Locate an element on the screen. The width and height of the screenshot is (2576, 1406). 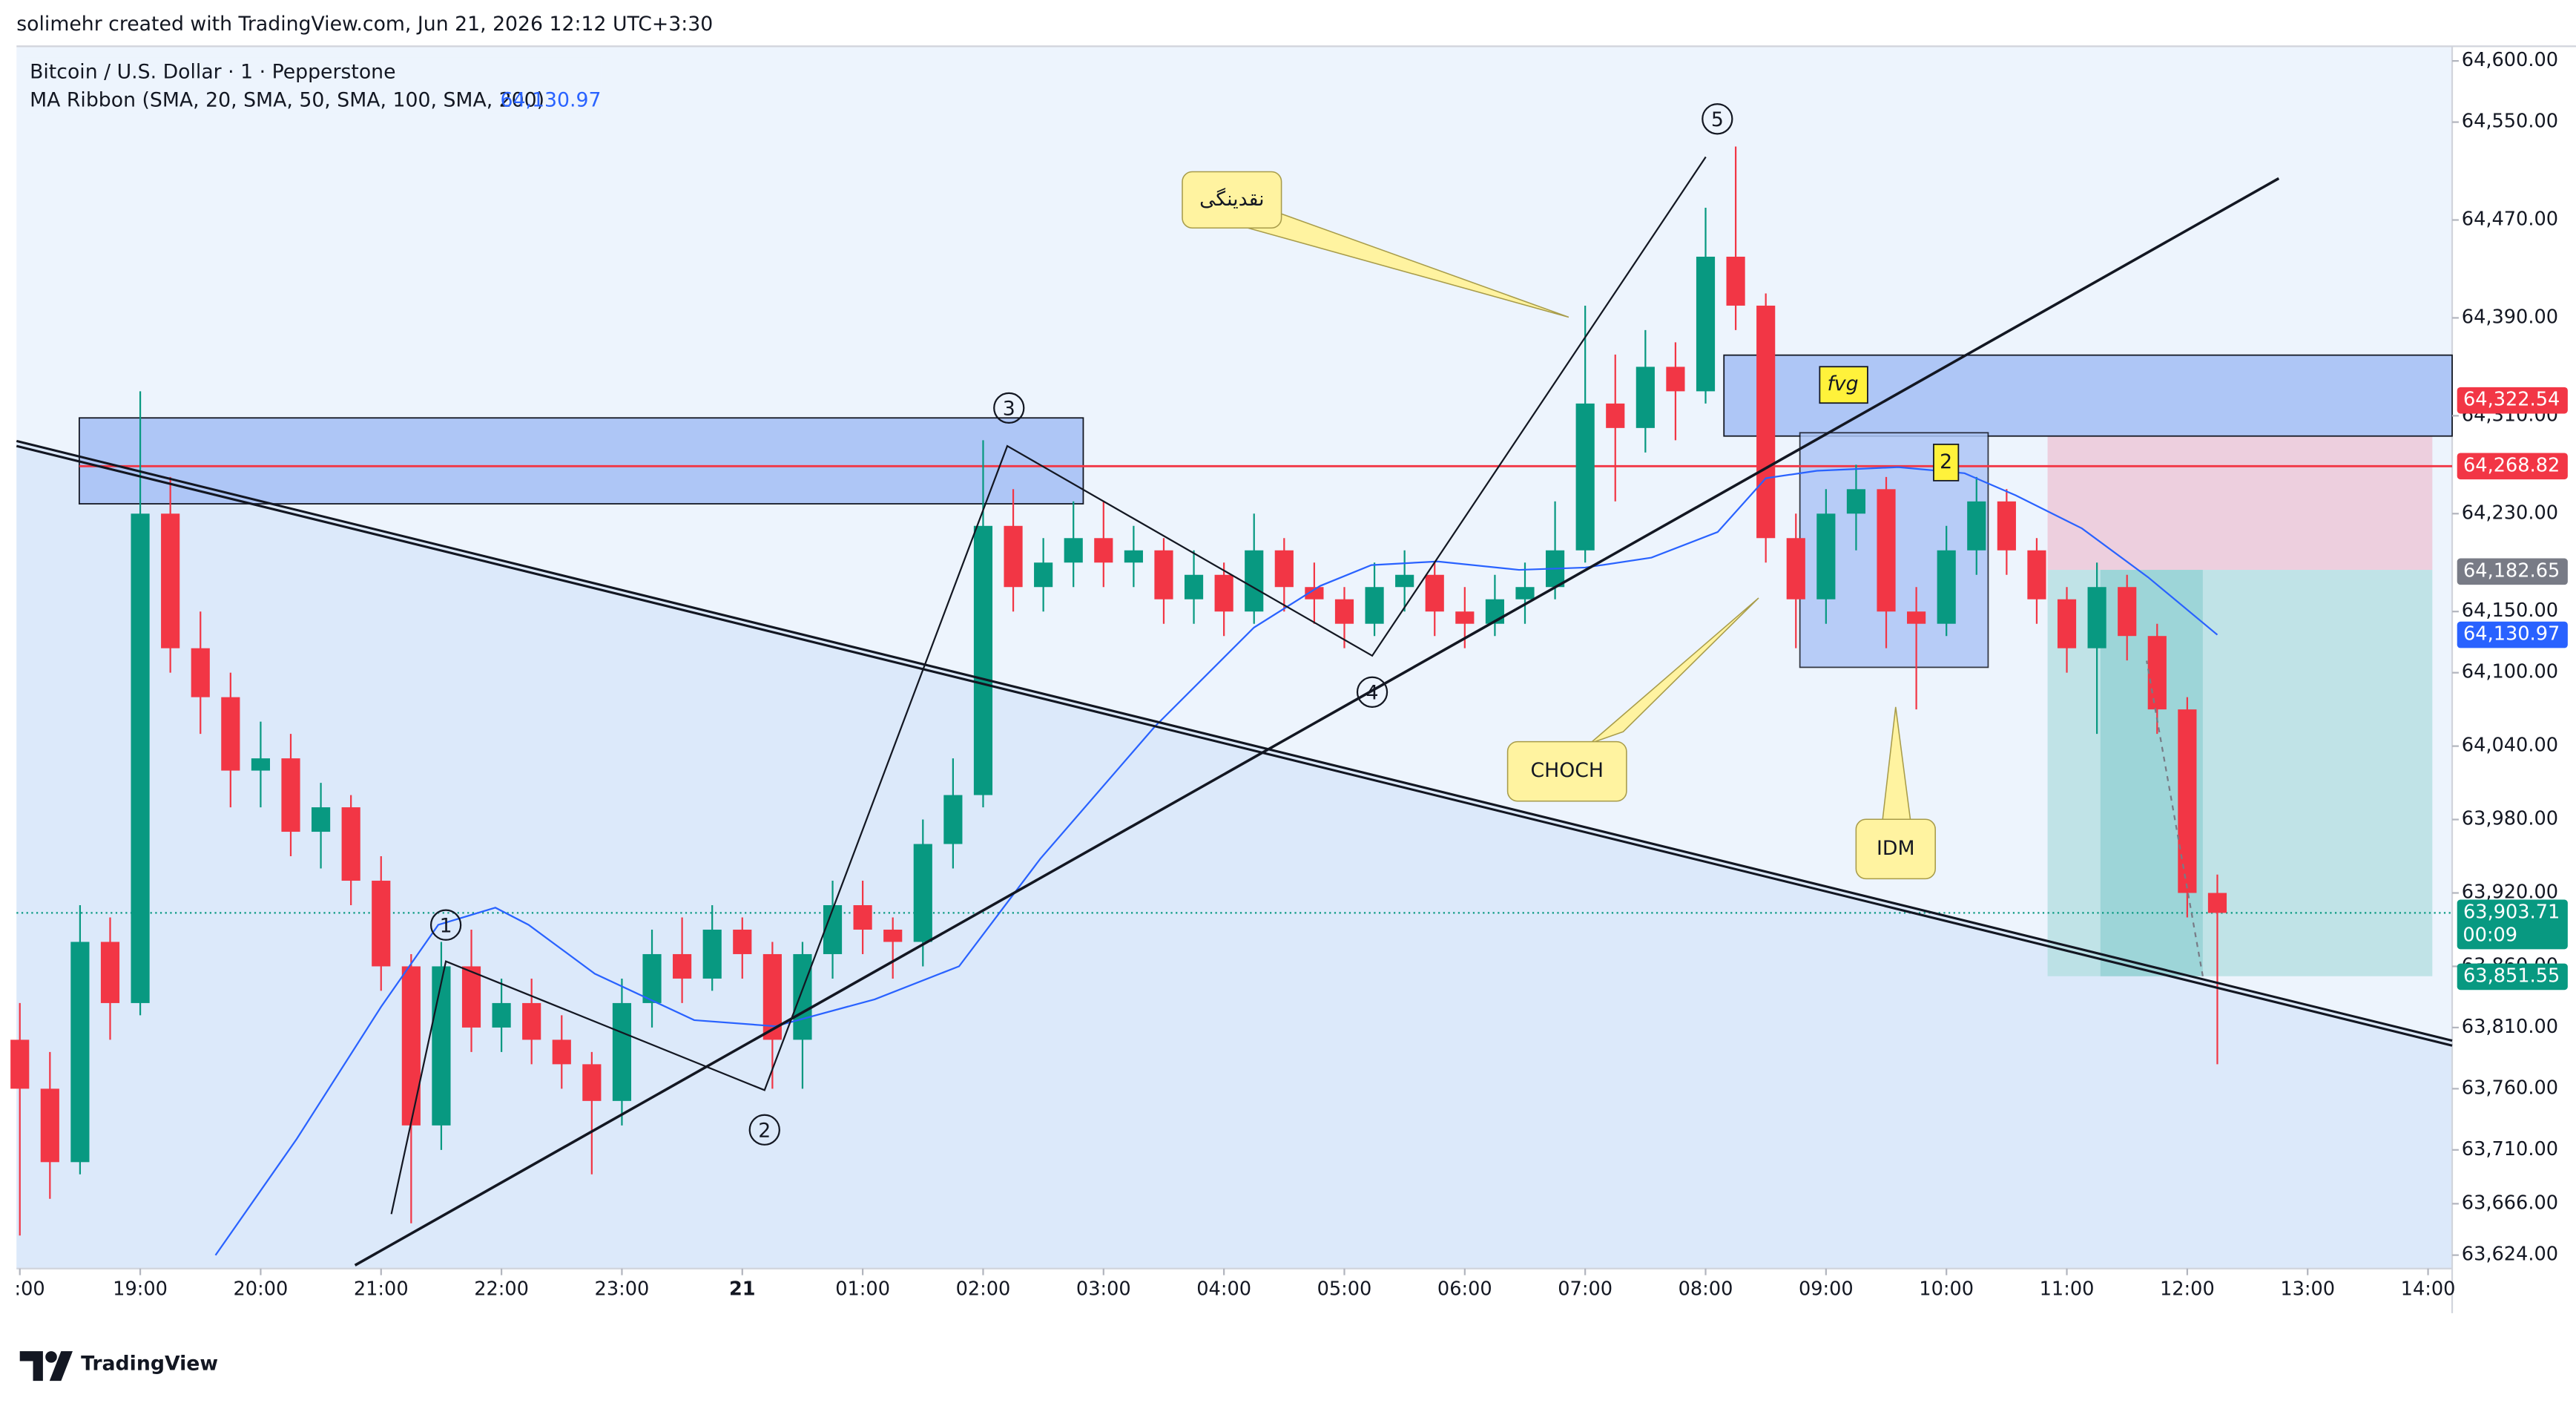
y-tick-label: 64,550.00 is located at coordinates (2510, 122).